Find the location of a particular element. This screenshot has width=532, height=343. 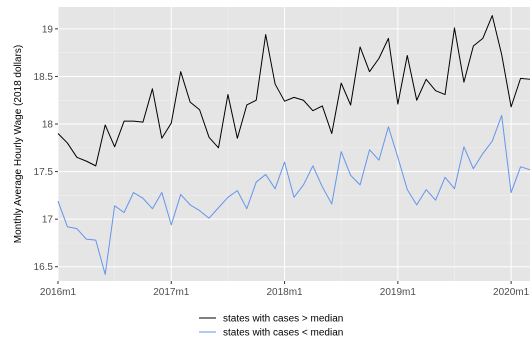

x-tick-label: 2018m1 is located at coordinates (284, 292).